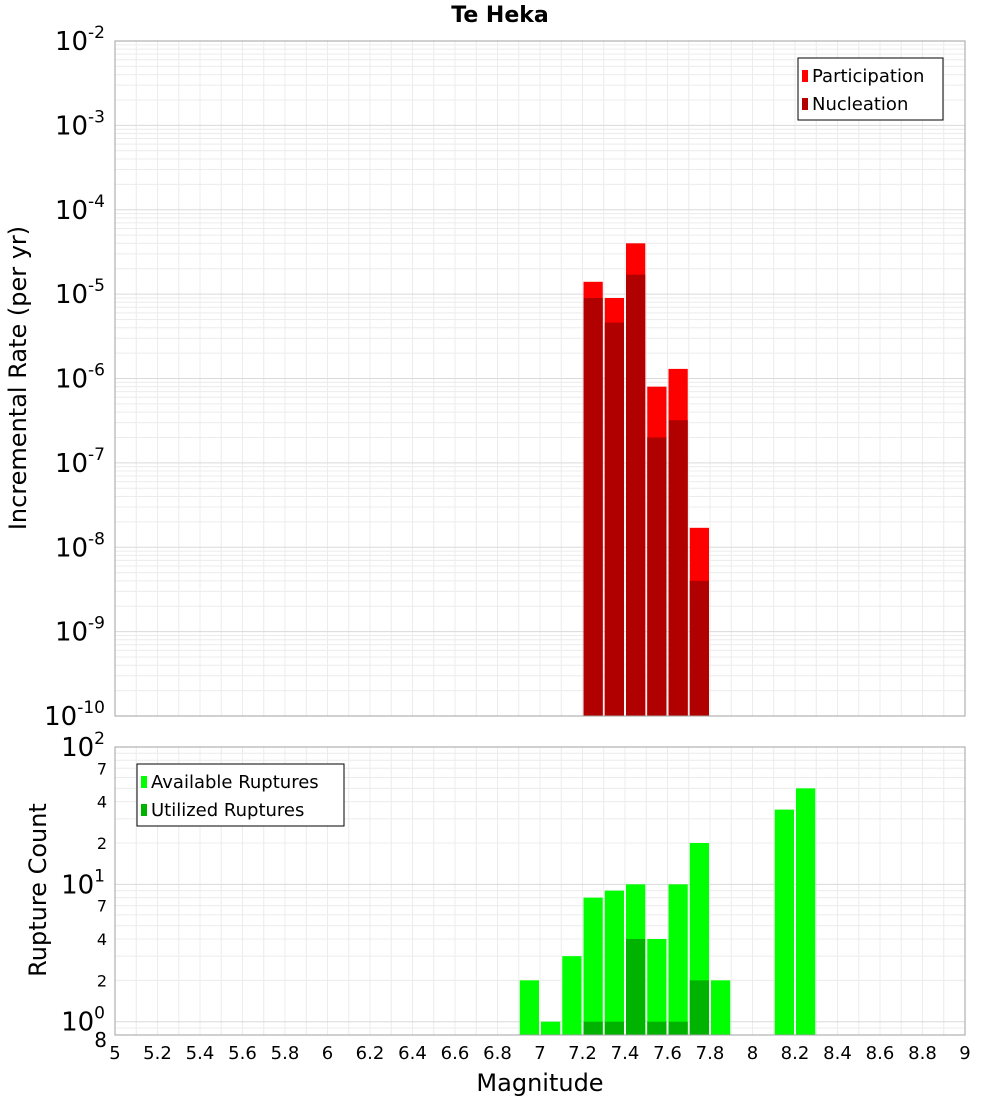 This screenshot has width=1000, height=1100. I want to click on x-tick-label: 7.6, so click(667, 1053).